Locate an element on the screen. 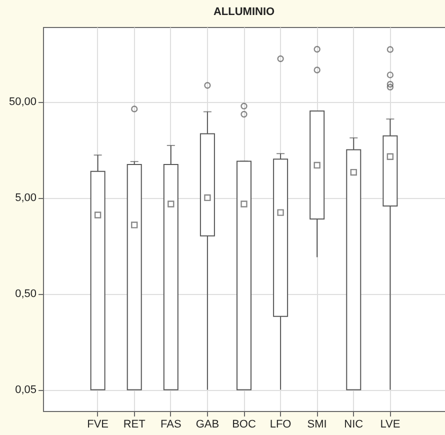 The height and width of the screenshot is (435, 445). x-tick-label: RET is located at coordinates (134, 424).